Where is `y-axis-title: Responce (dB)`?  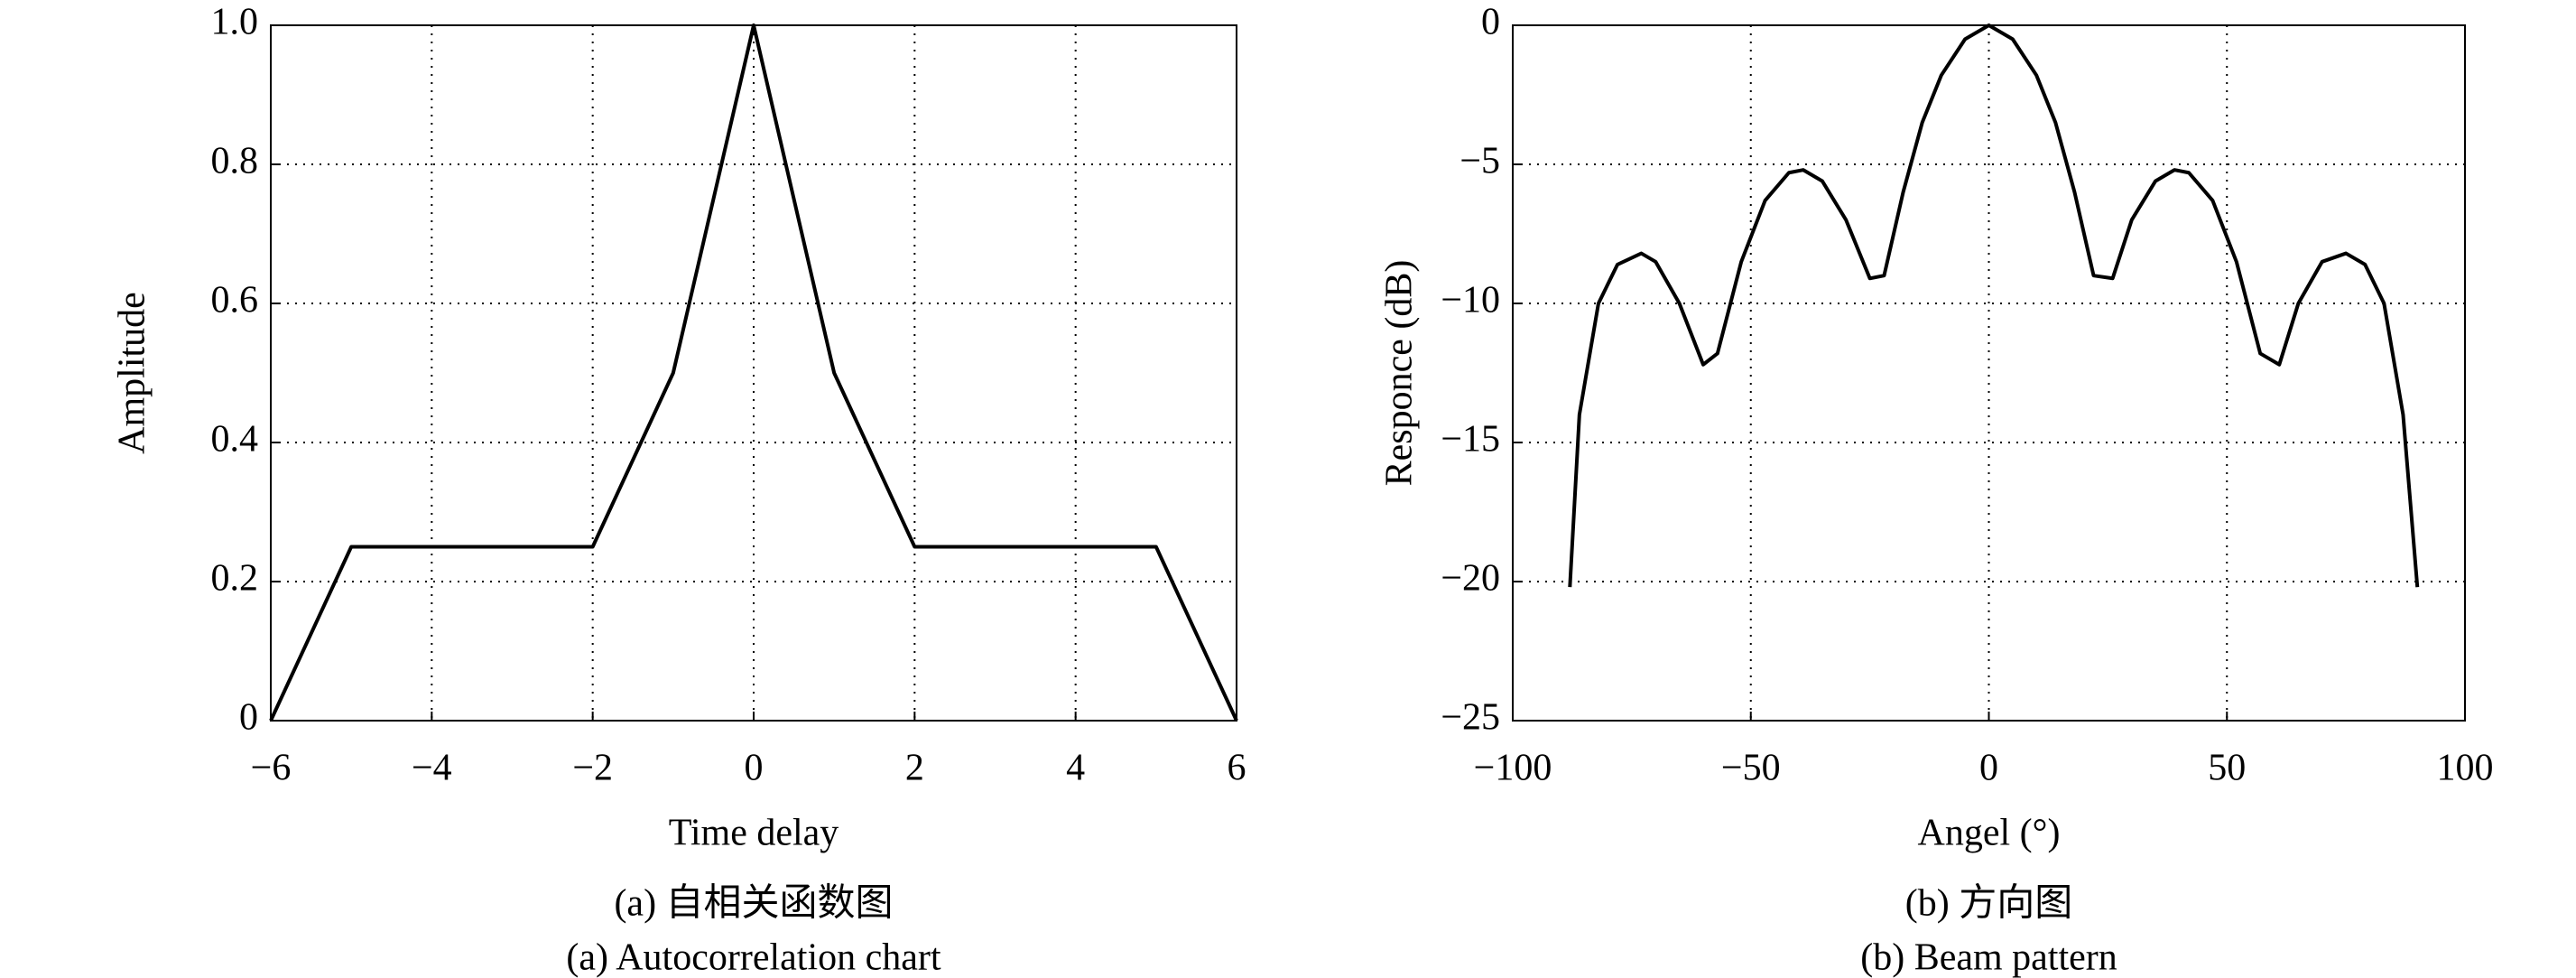 y-axis-title: Responce (dB) is located at coordinates (1400, 374).